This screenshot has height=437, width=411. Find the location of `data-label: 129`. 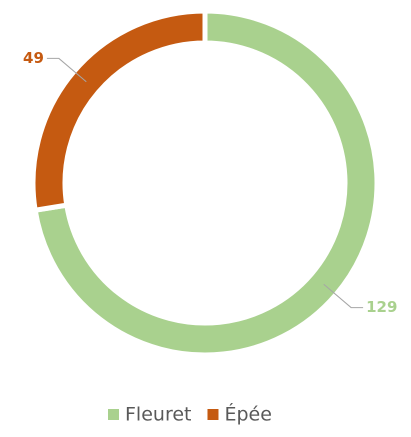

data-label: 129 is located at coordinates (381, 307).